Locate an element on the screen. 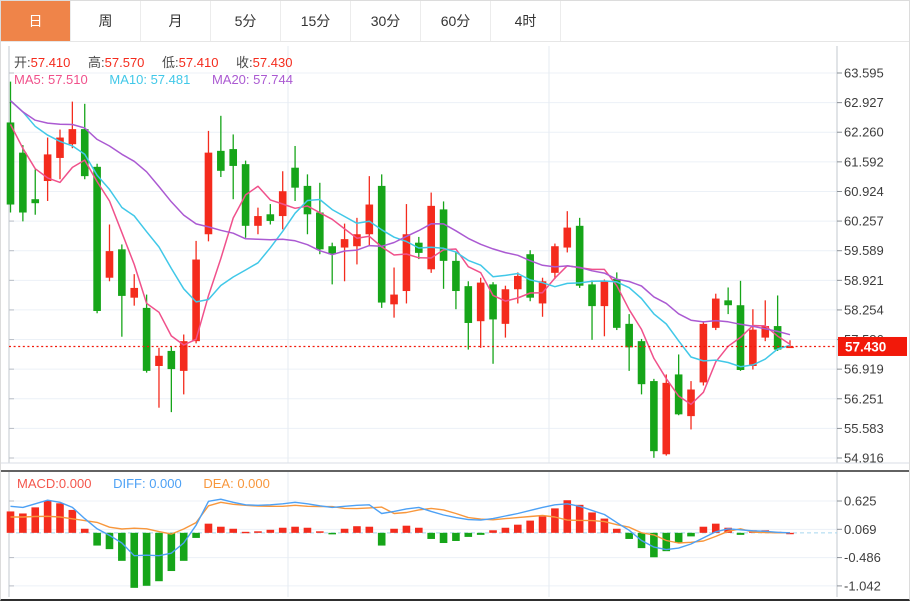  svg-text: 0.069 is located at coordinates (860, 529).